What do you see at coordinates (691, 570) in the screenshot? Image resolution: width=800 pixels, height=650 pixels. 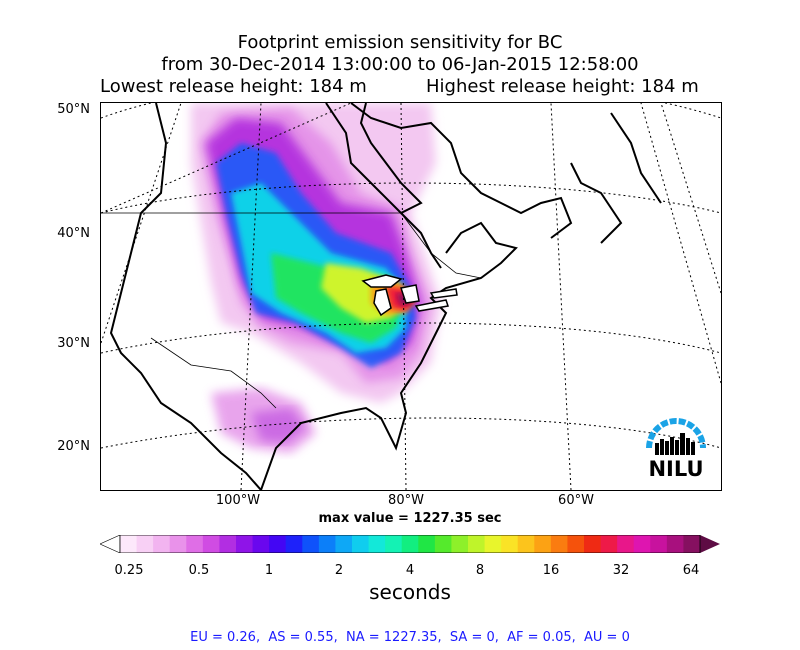 I see `colorbar-tick: 64` at bounding box center [691, 570].